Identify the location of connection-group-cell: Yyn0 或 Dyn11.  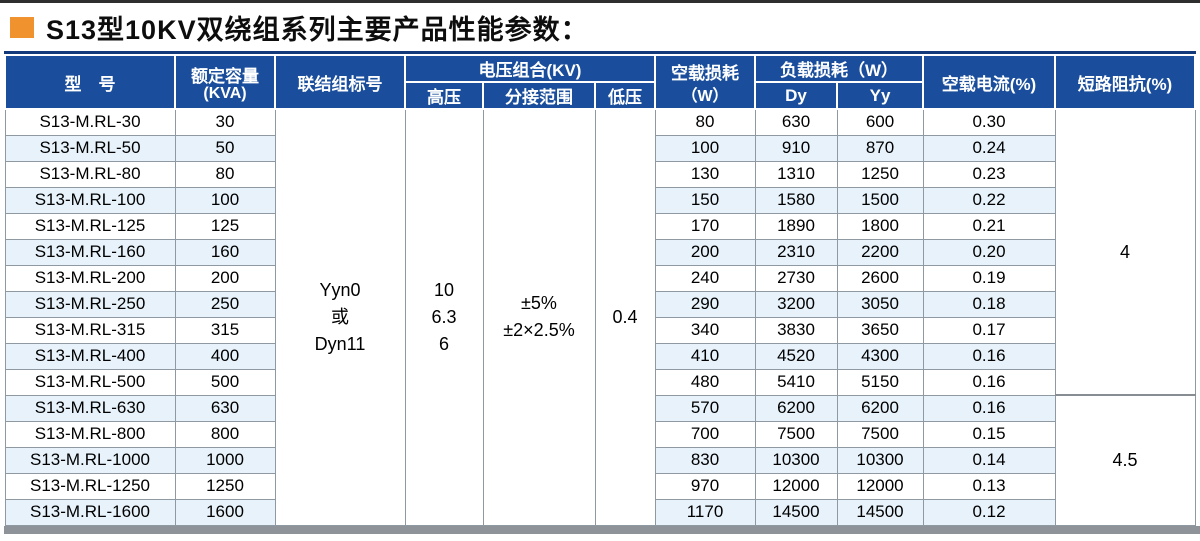
(340, 317).